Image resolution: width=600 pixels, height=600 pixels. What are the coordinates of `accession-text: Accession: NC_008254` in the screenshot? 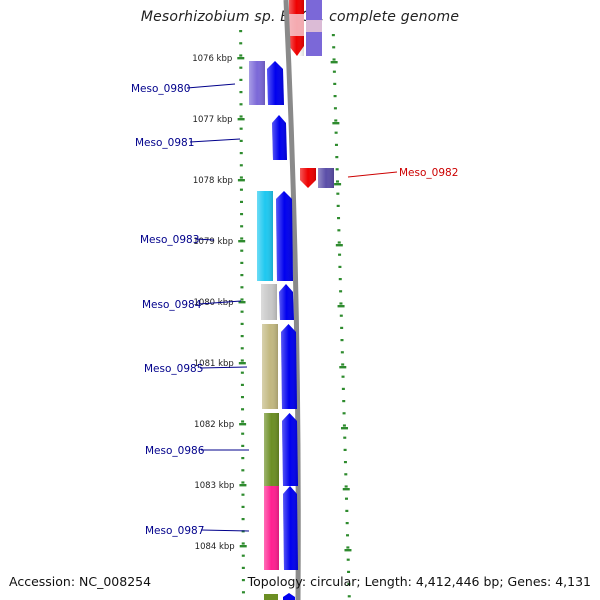 It's located at (80, 581).